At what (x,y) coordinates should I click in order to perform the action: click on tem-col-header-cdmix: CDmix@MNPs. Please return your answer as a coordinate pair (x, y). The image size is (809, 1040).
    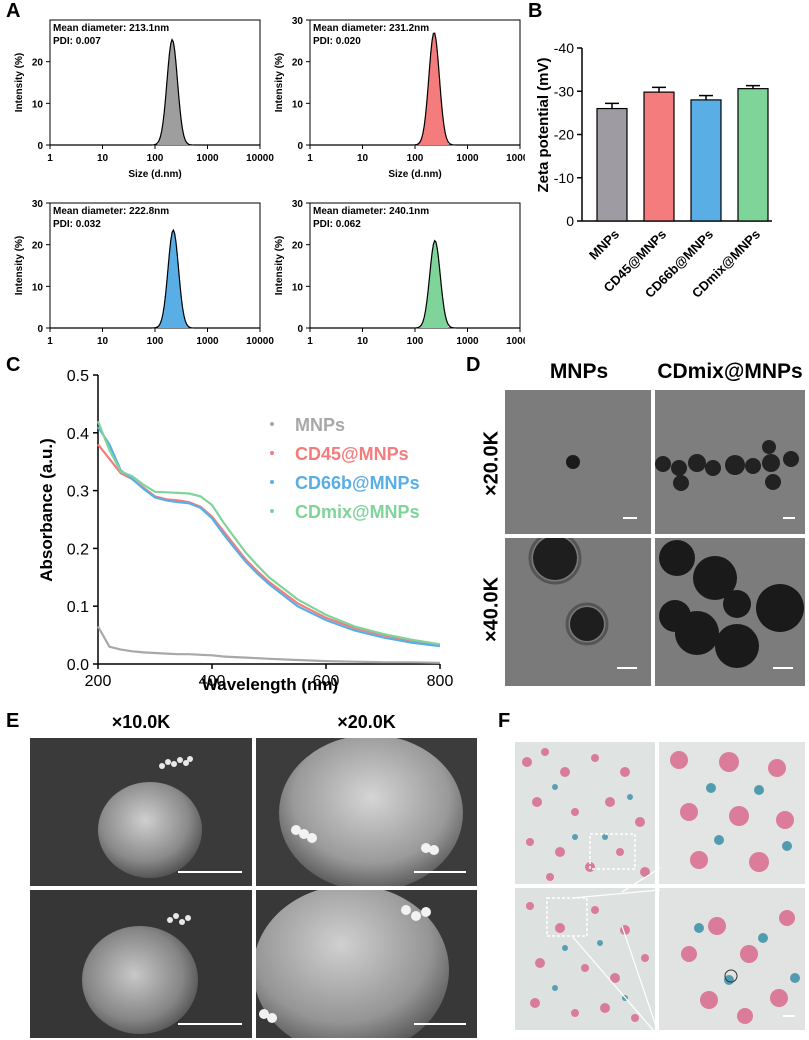
    Looking at the image, I should click on (730, 371).